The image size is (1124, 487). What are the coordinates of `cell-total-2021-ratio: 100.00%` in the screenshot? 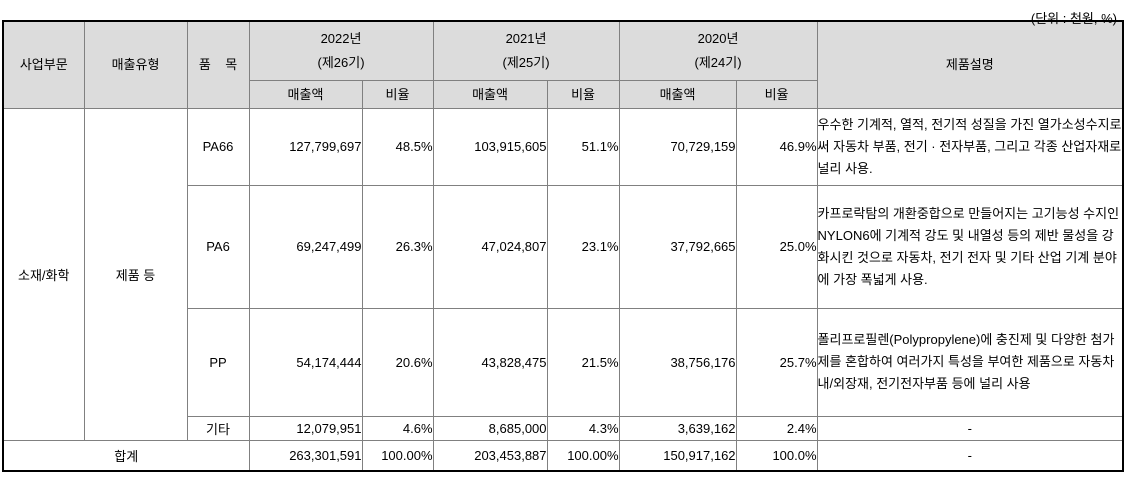 It's located at (583, 455).